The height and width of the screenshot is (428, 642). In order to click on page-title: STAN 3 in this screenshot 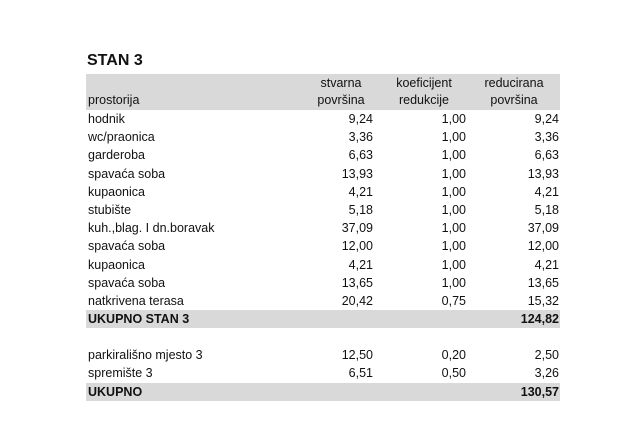, I will do `click(115, 60)`.